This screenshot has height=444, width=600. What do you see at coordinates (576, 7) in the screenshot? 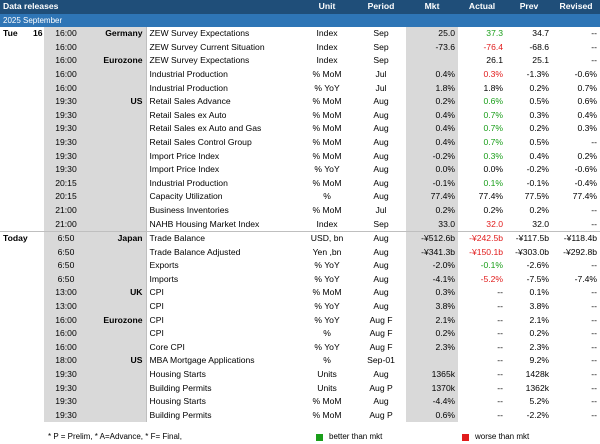
I see `col-header-revised: Revised` at bounding box center [576, 7].